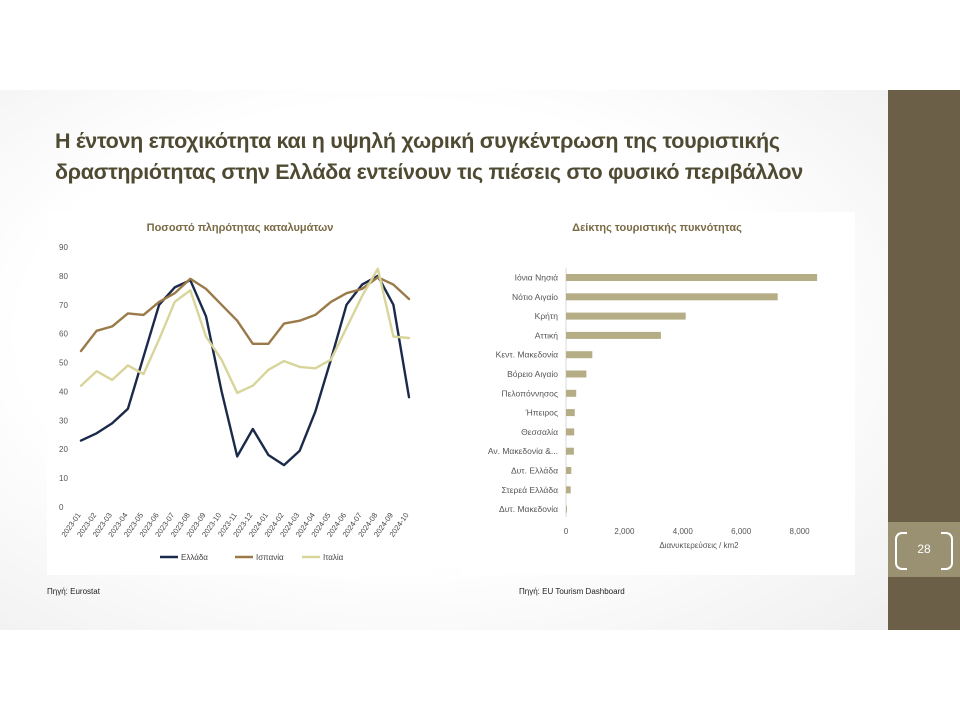 The height and width of the screenshot is (720, 960). Describe the element at coordinates (547, 335) in the screenshot. I see `category-label: Αττική` at that location.